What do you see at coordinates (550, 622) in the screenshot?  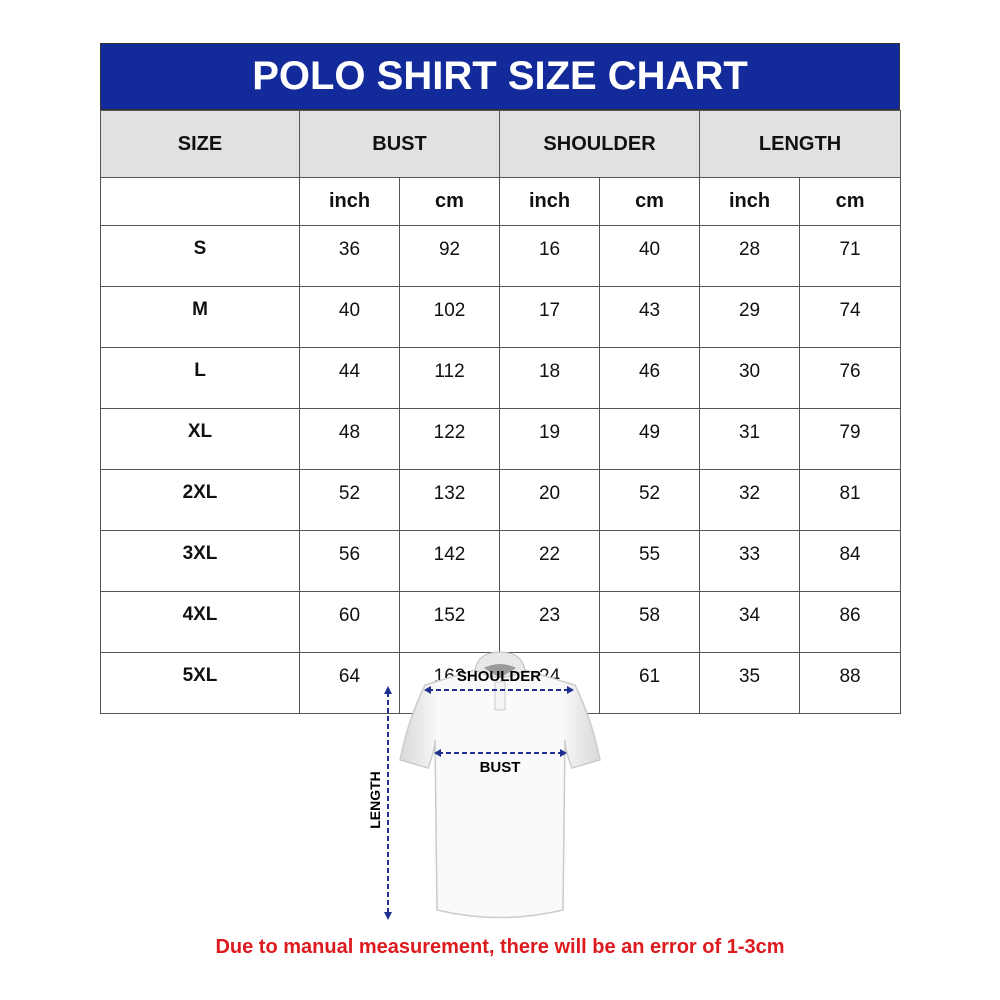 I see `value-cell: 23` at bounding box center [550, 622].